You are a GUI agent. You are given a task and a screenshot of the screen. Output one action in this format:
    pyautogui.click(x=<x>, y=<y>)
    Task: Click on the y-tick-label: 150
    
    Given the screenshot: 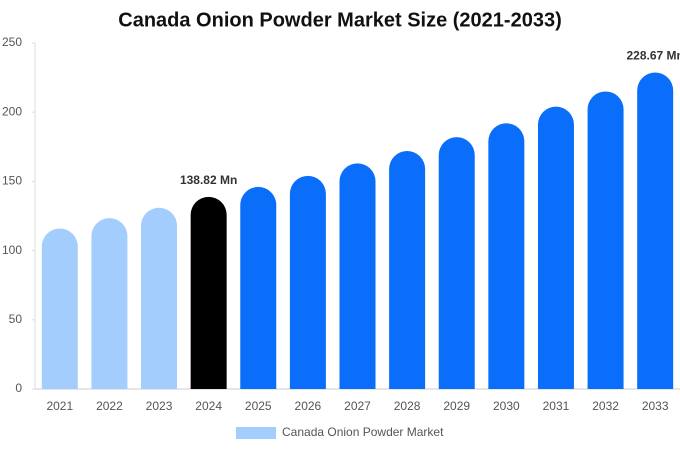 What is the action you would take?
    pyautogui.click(x=12, y=181)
    